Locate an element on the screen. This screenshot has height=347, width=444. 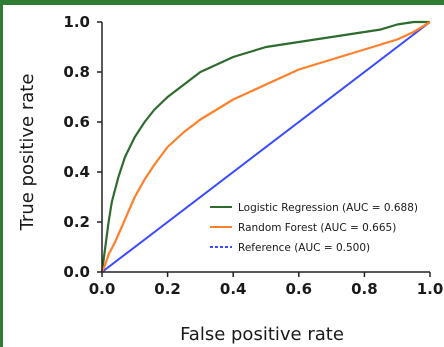
y-tick-label: 0.4 is located at coordinates (76, 172).